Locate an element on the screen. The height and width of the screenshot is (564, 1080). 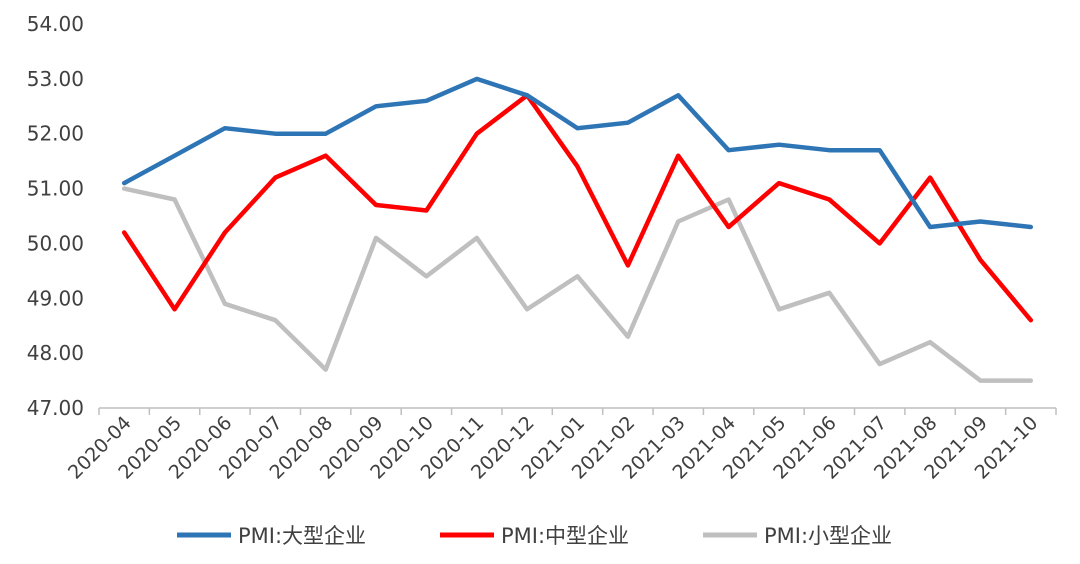
legend: PMI:大型企业 PMI:中型企业 PMI:小型企业 is located at coordinates (534, 536).